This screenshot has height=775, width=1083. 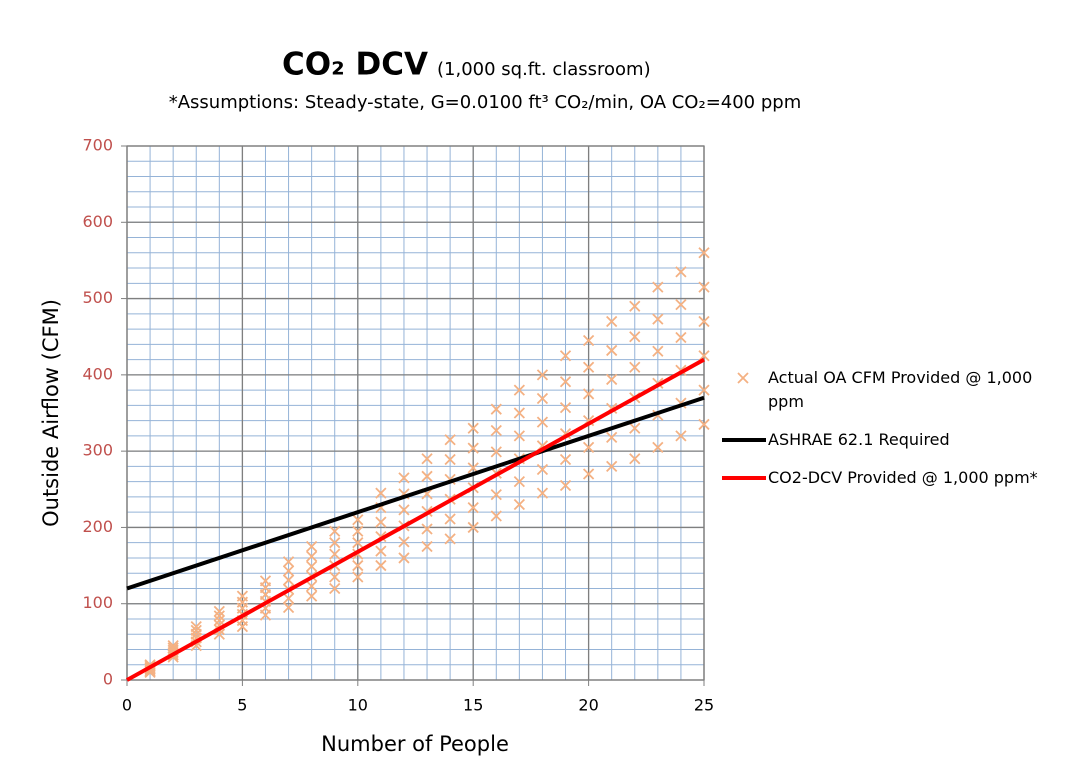 I want to click on legend-item: Actual OA CFM Provided @ 1,000 ppm, so click(x=897, y=390).